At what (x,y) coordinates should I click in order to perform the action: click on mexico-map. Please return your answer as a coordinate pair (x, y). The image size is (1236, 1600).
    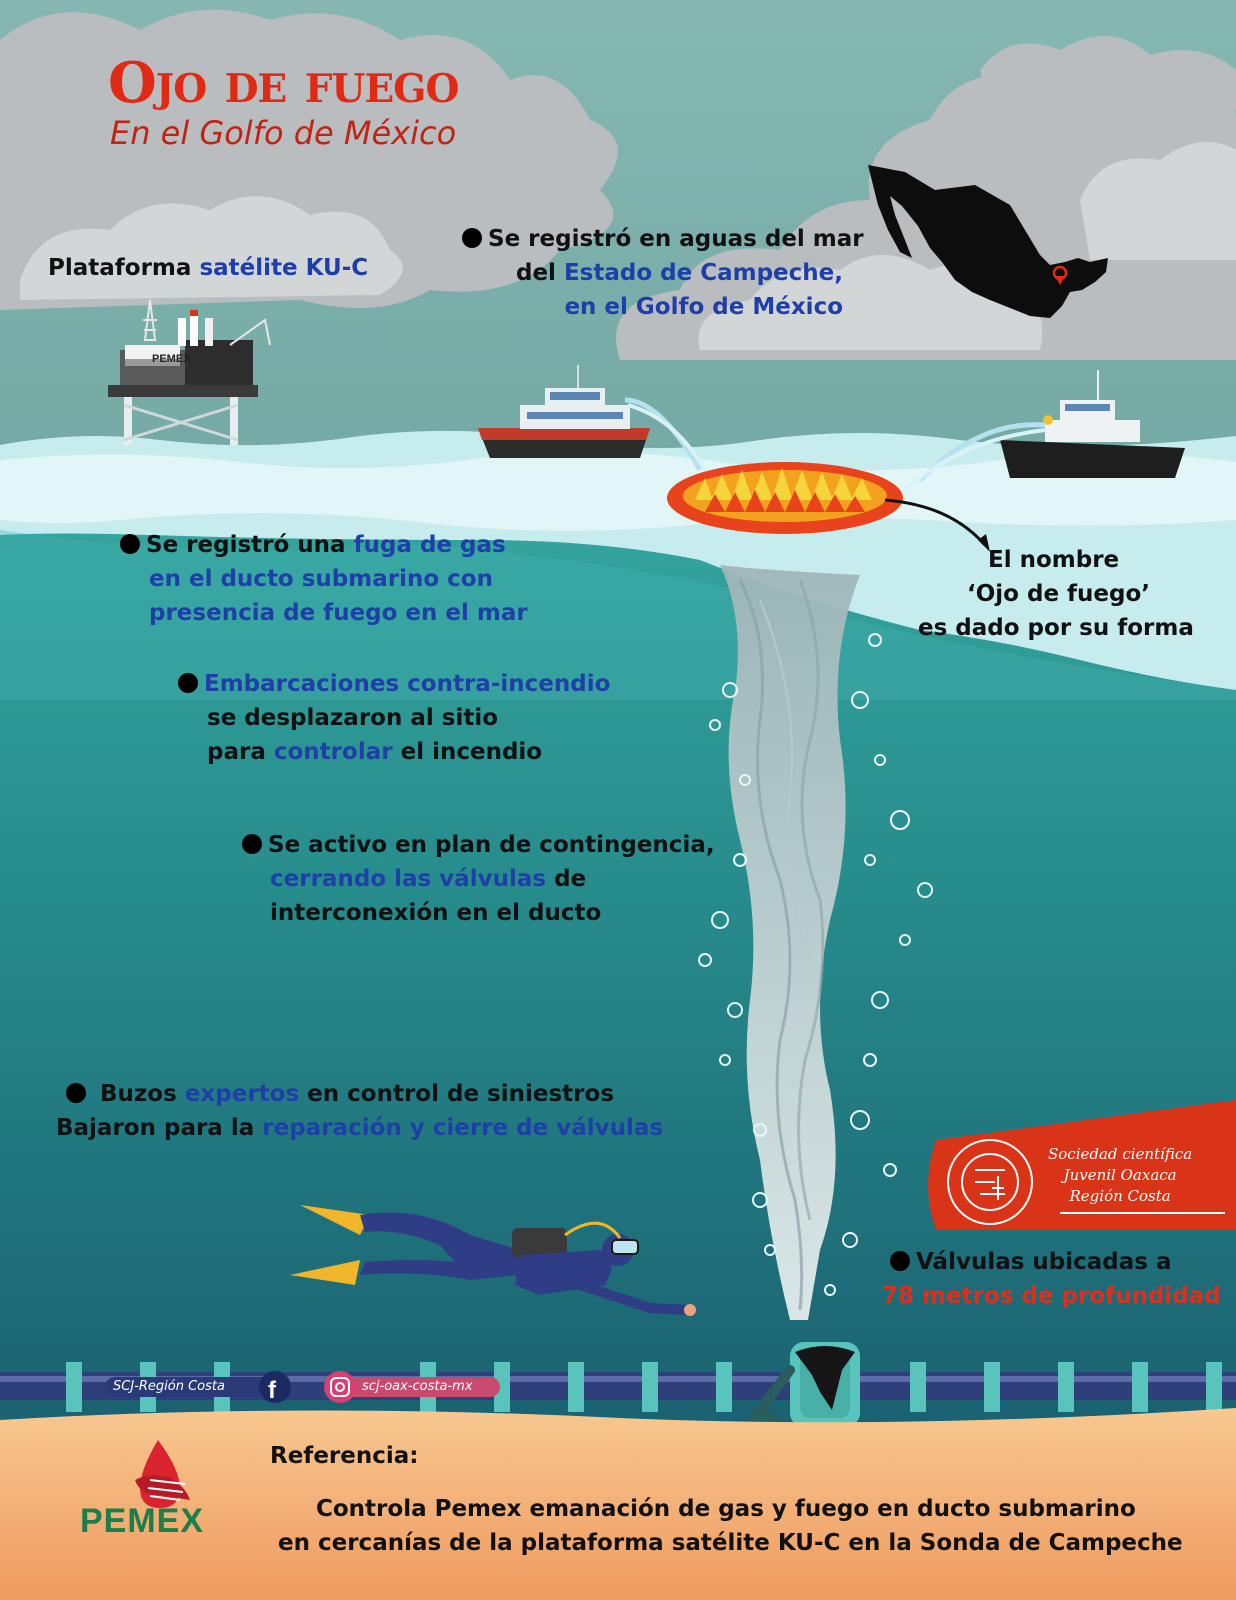
    Looking at the image, I should click on (988, 241).